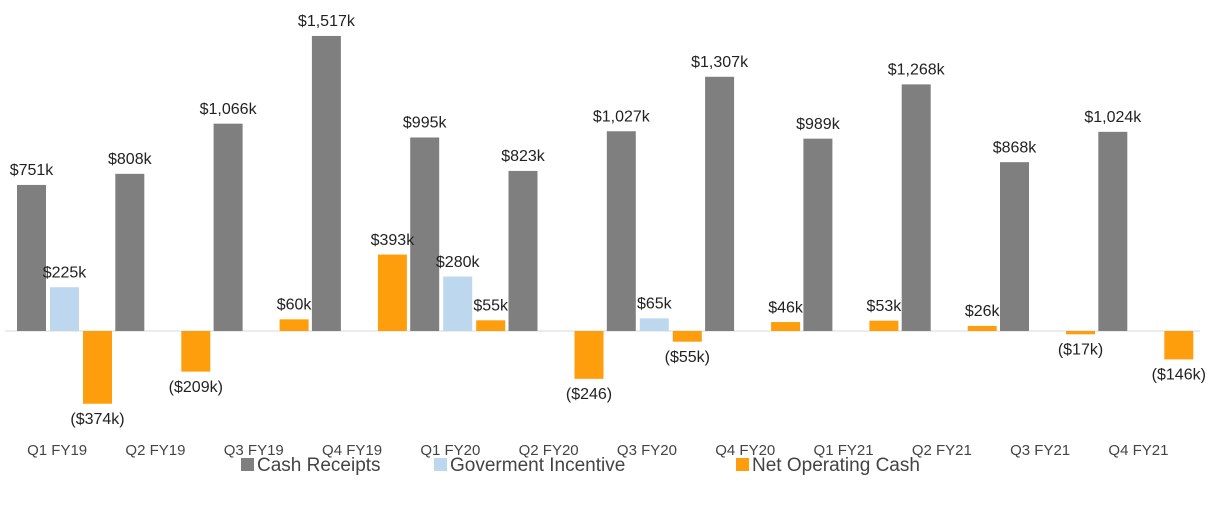 This screenshot has width=1215, height=506. I want to click on data-label: ($146k), so click(1179, 375).